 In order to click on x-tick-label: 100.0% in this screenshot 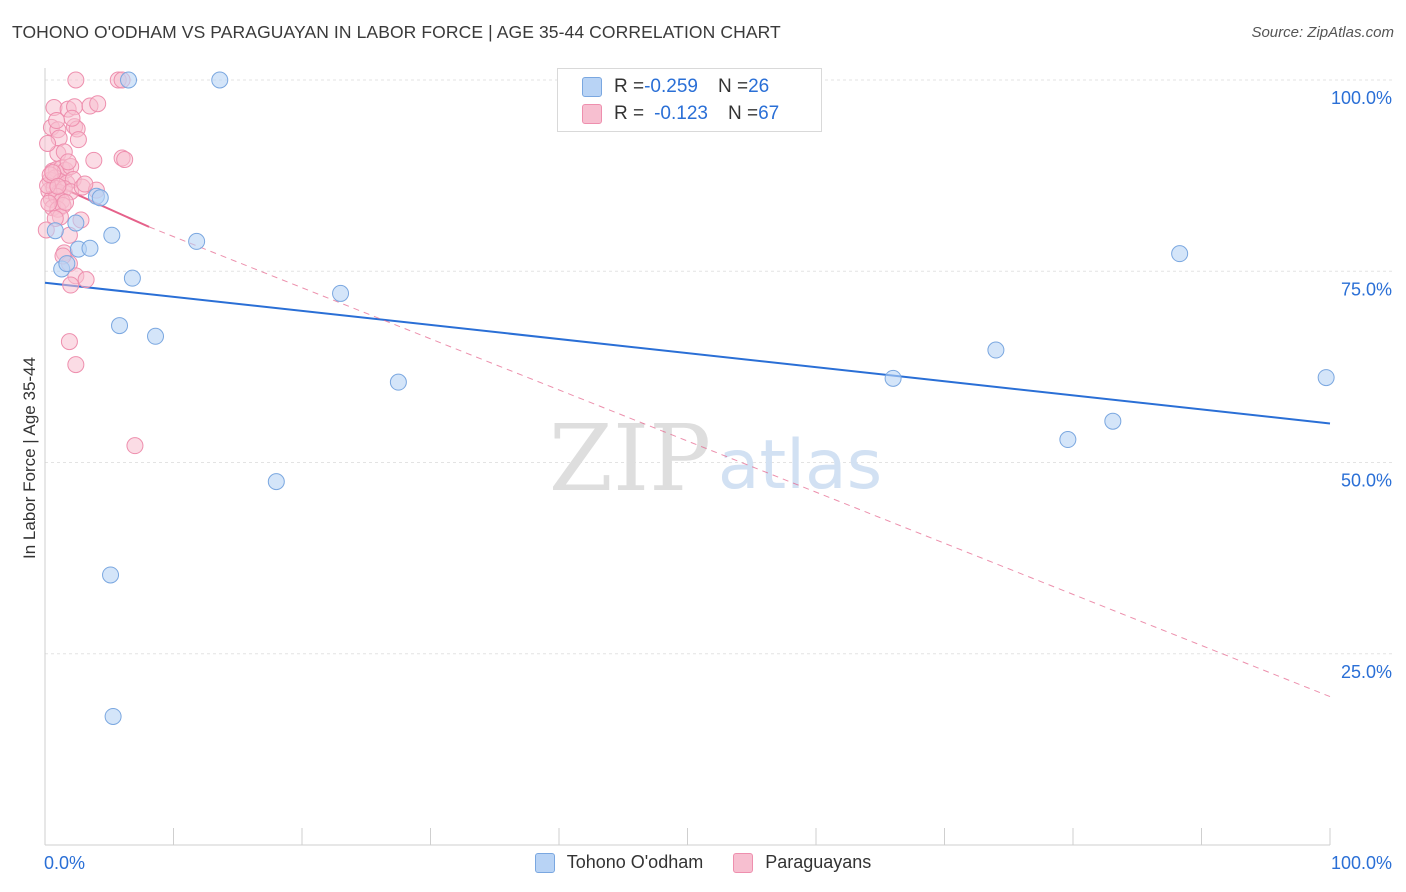, I will do `click(1361, 863)`.